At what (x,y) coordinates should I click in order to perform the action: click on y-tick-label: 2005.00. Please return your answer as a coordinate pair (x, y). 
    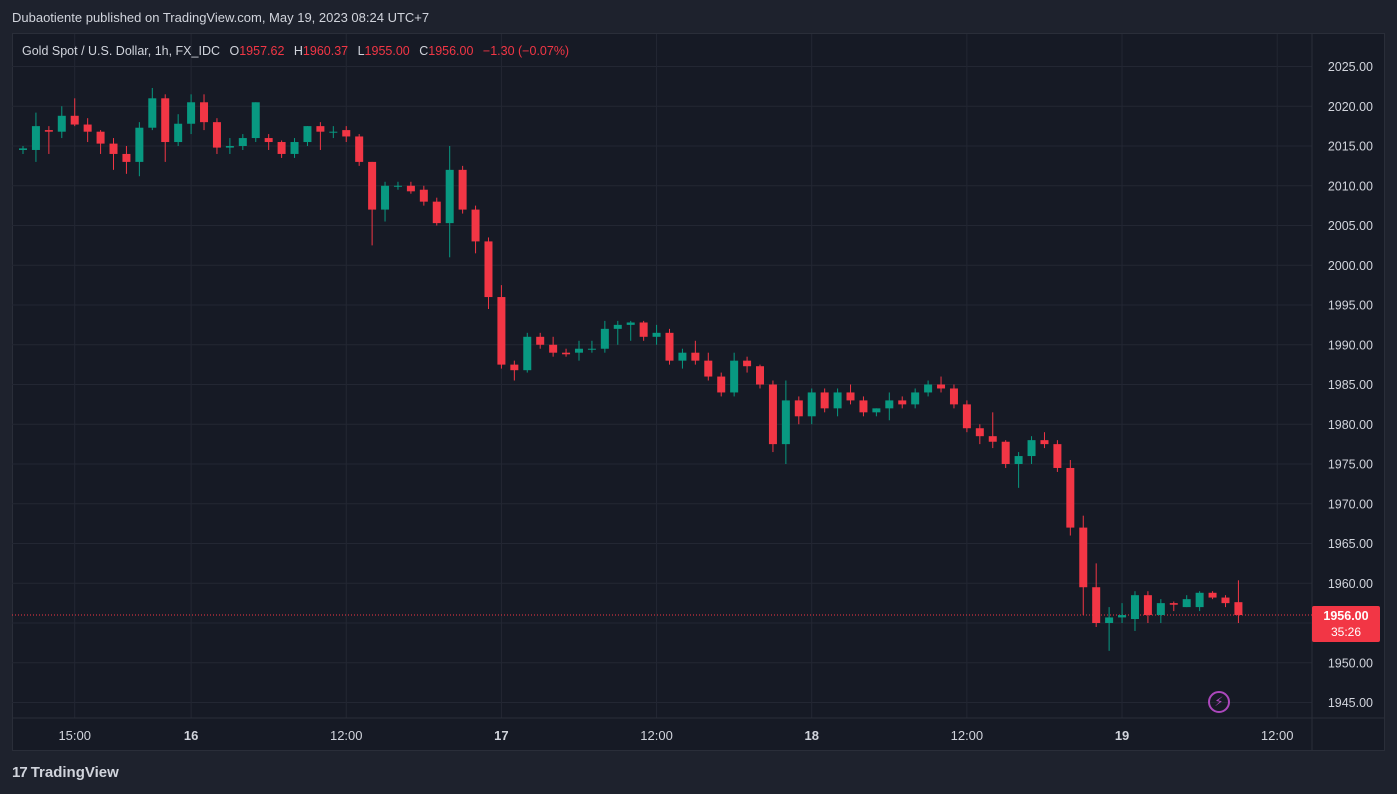
    Looking at the image, I should click on (1350, 226).